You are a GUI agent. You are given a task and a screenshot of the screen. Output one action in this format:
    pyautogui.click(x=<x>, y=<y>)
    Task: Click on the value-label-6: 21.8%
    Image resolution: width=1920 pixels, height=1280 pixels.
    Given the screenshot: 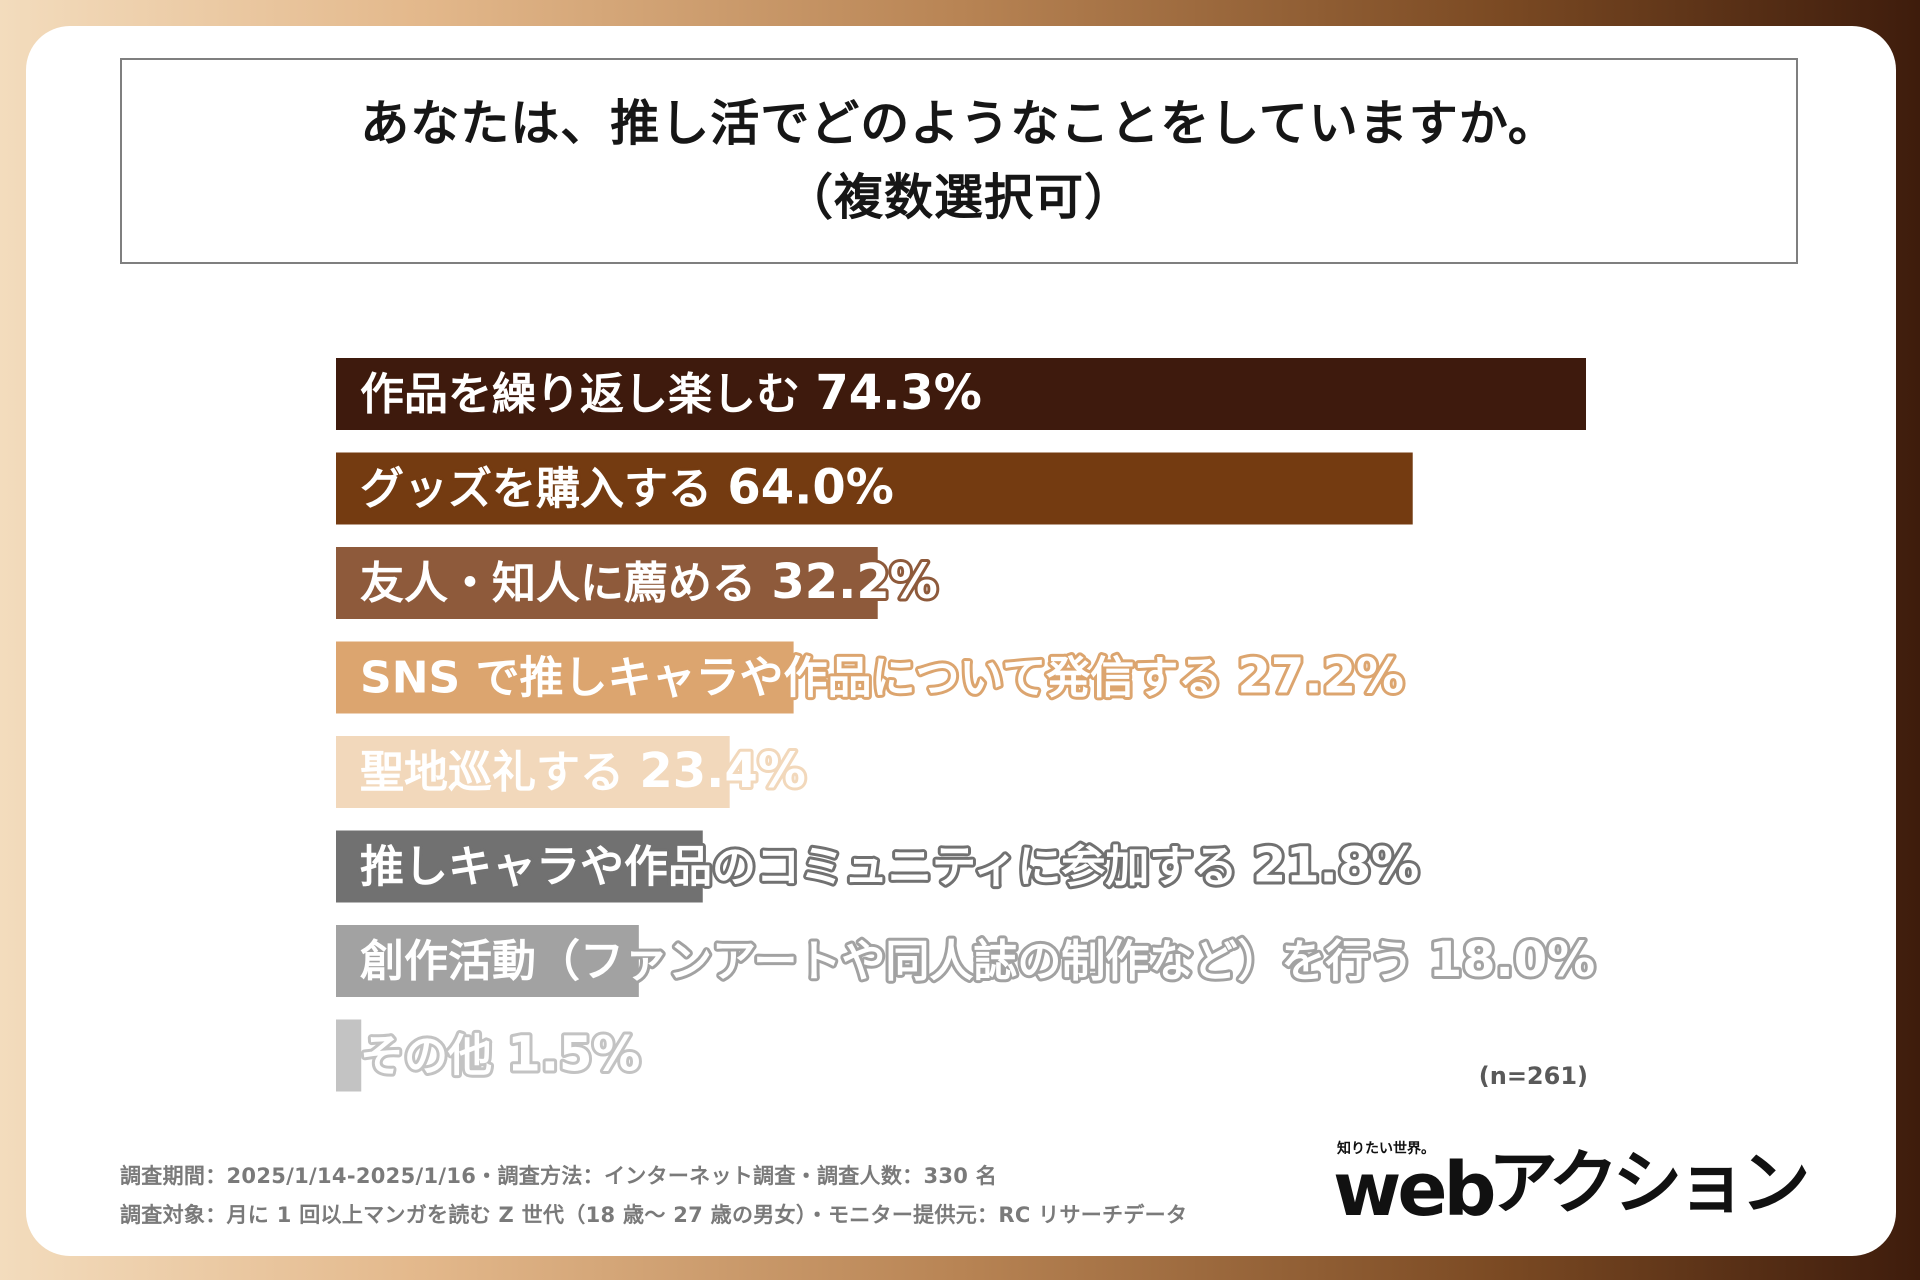 What is the action you would take?
    pyautogui.click(x=1336, y=866)
    